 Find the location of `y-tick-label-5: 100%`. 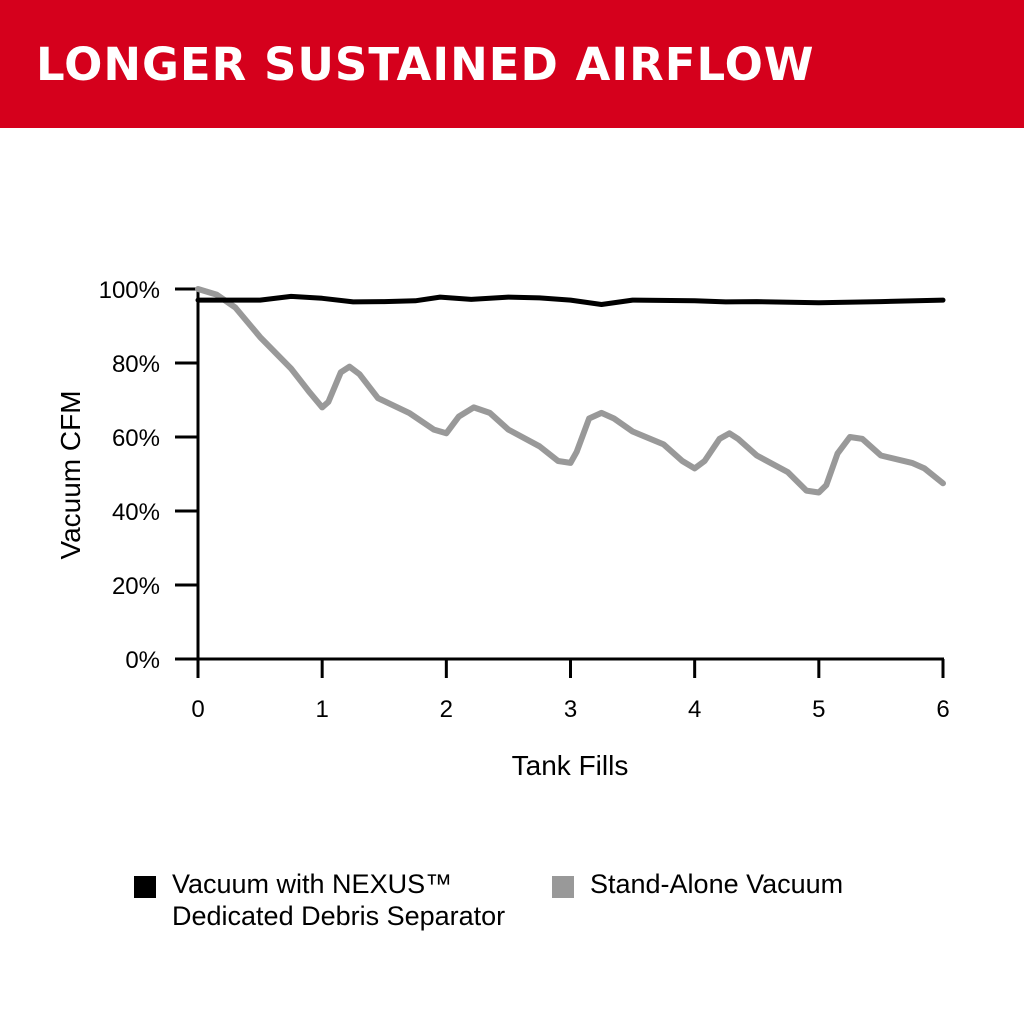

y-tick-label-5: 100% is located at coordinates (129, 290).